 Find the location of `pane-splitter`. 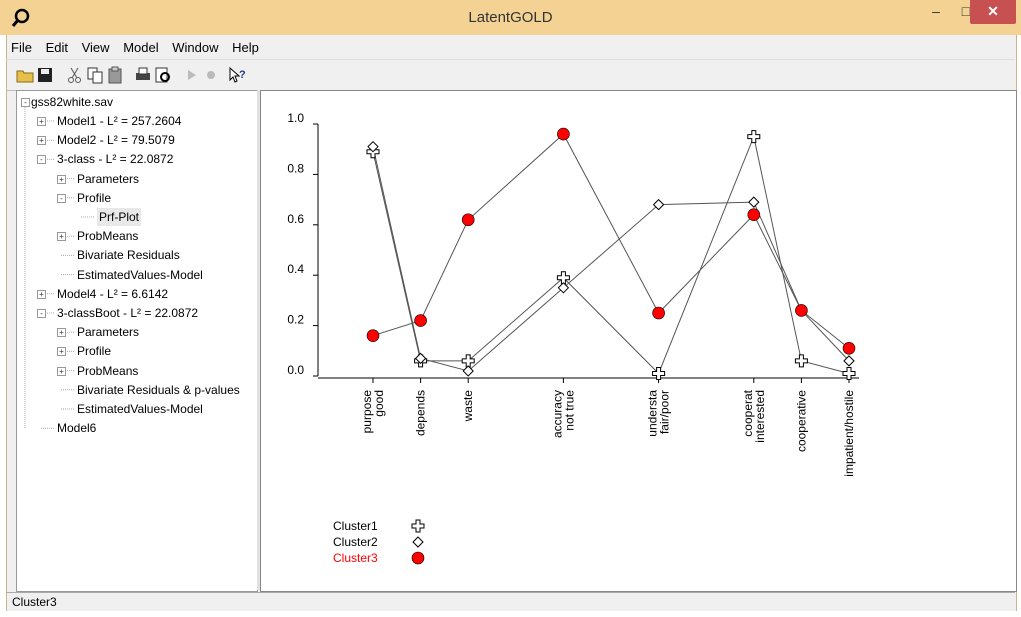

pane-splitter is located at coordinates (258, 340).